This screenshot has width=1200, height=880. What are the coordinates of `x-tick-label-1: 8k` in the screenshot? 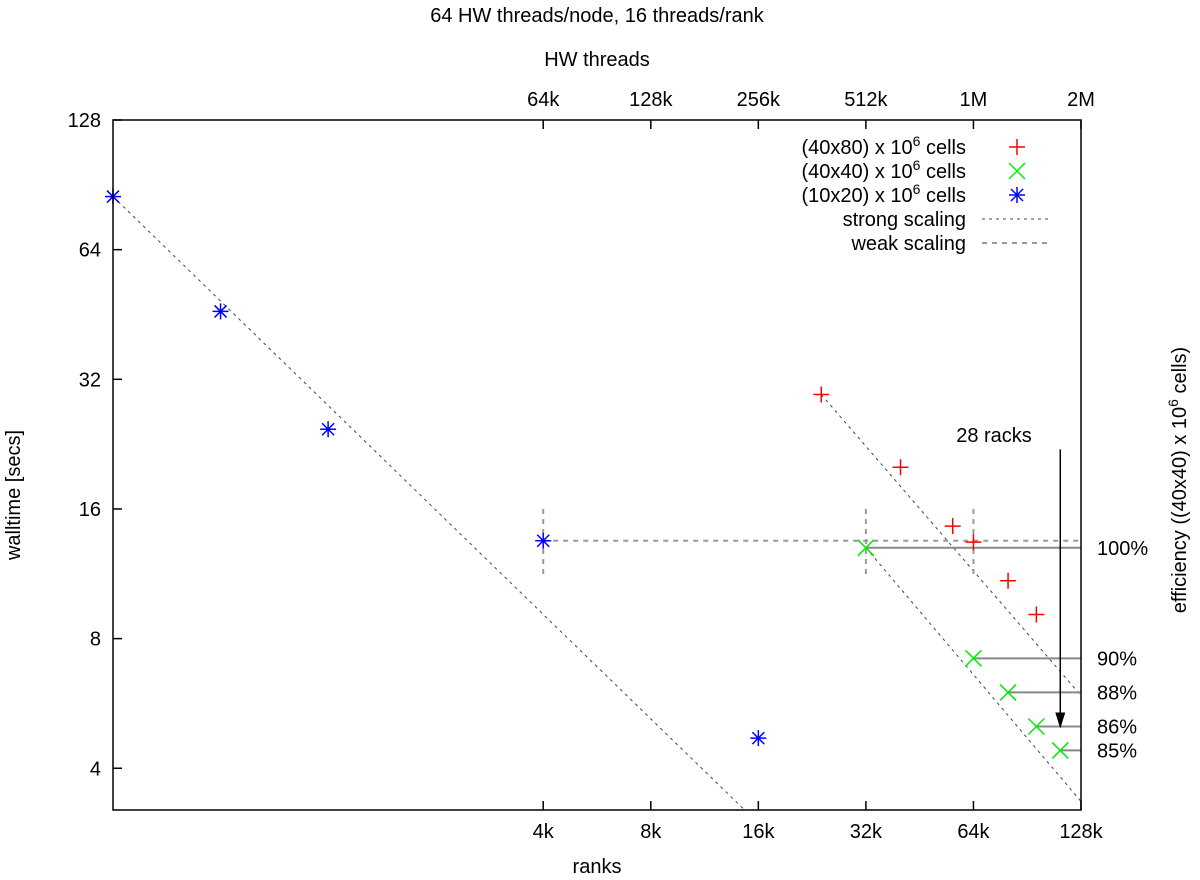 It's located at (651, 832).